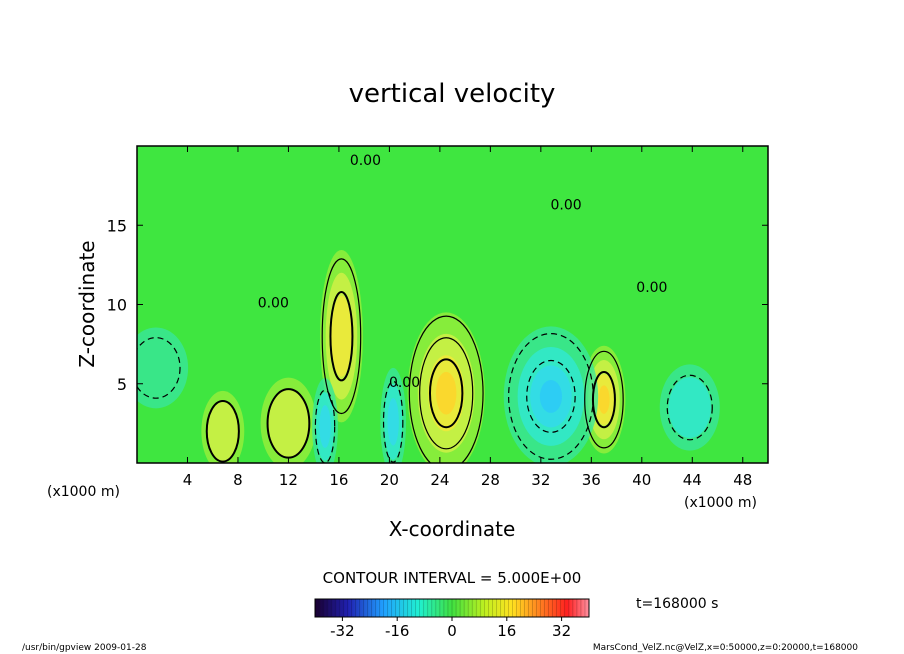  What do you see at coordinates (452, 578) in the screenshot?
I see `contour-interval-text: CONTOUR INTERVAL = 5.000E+00` at bounding box center [452, 578].